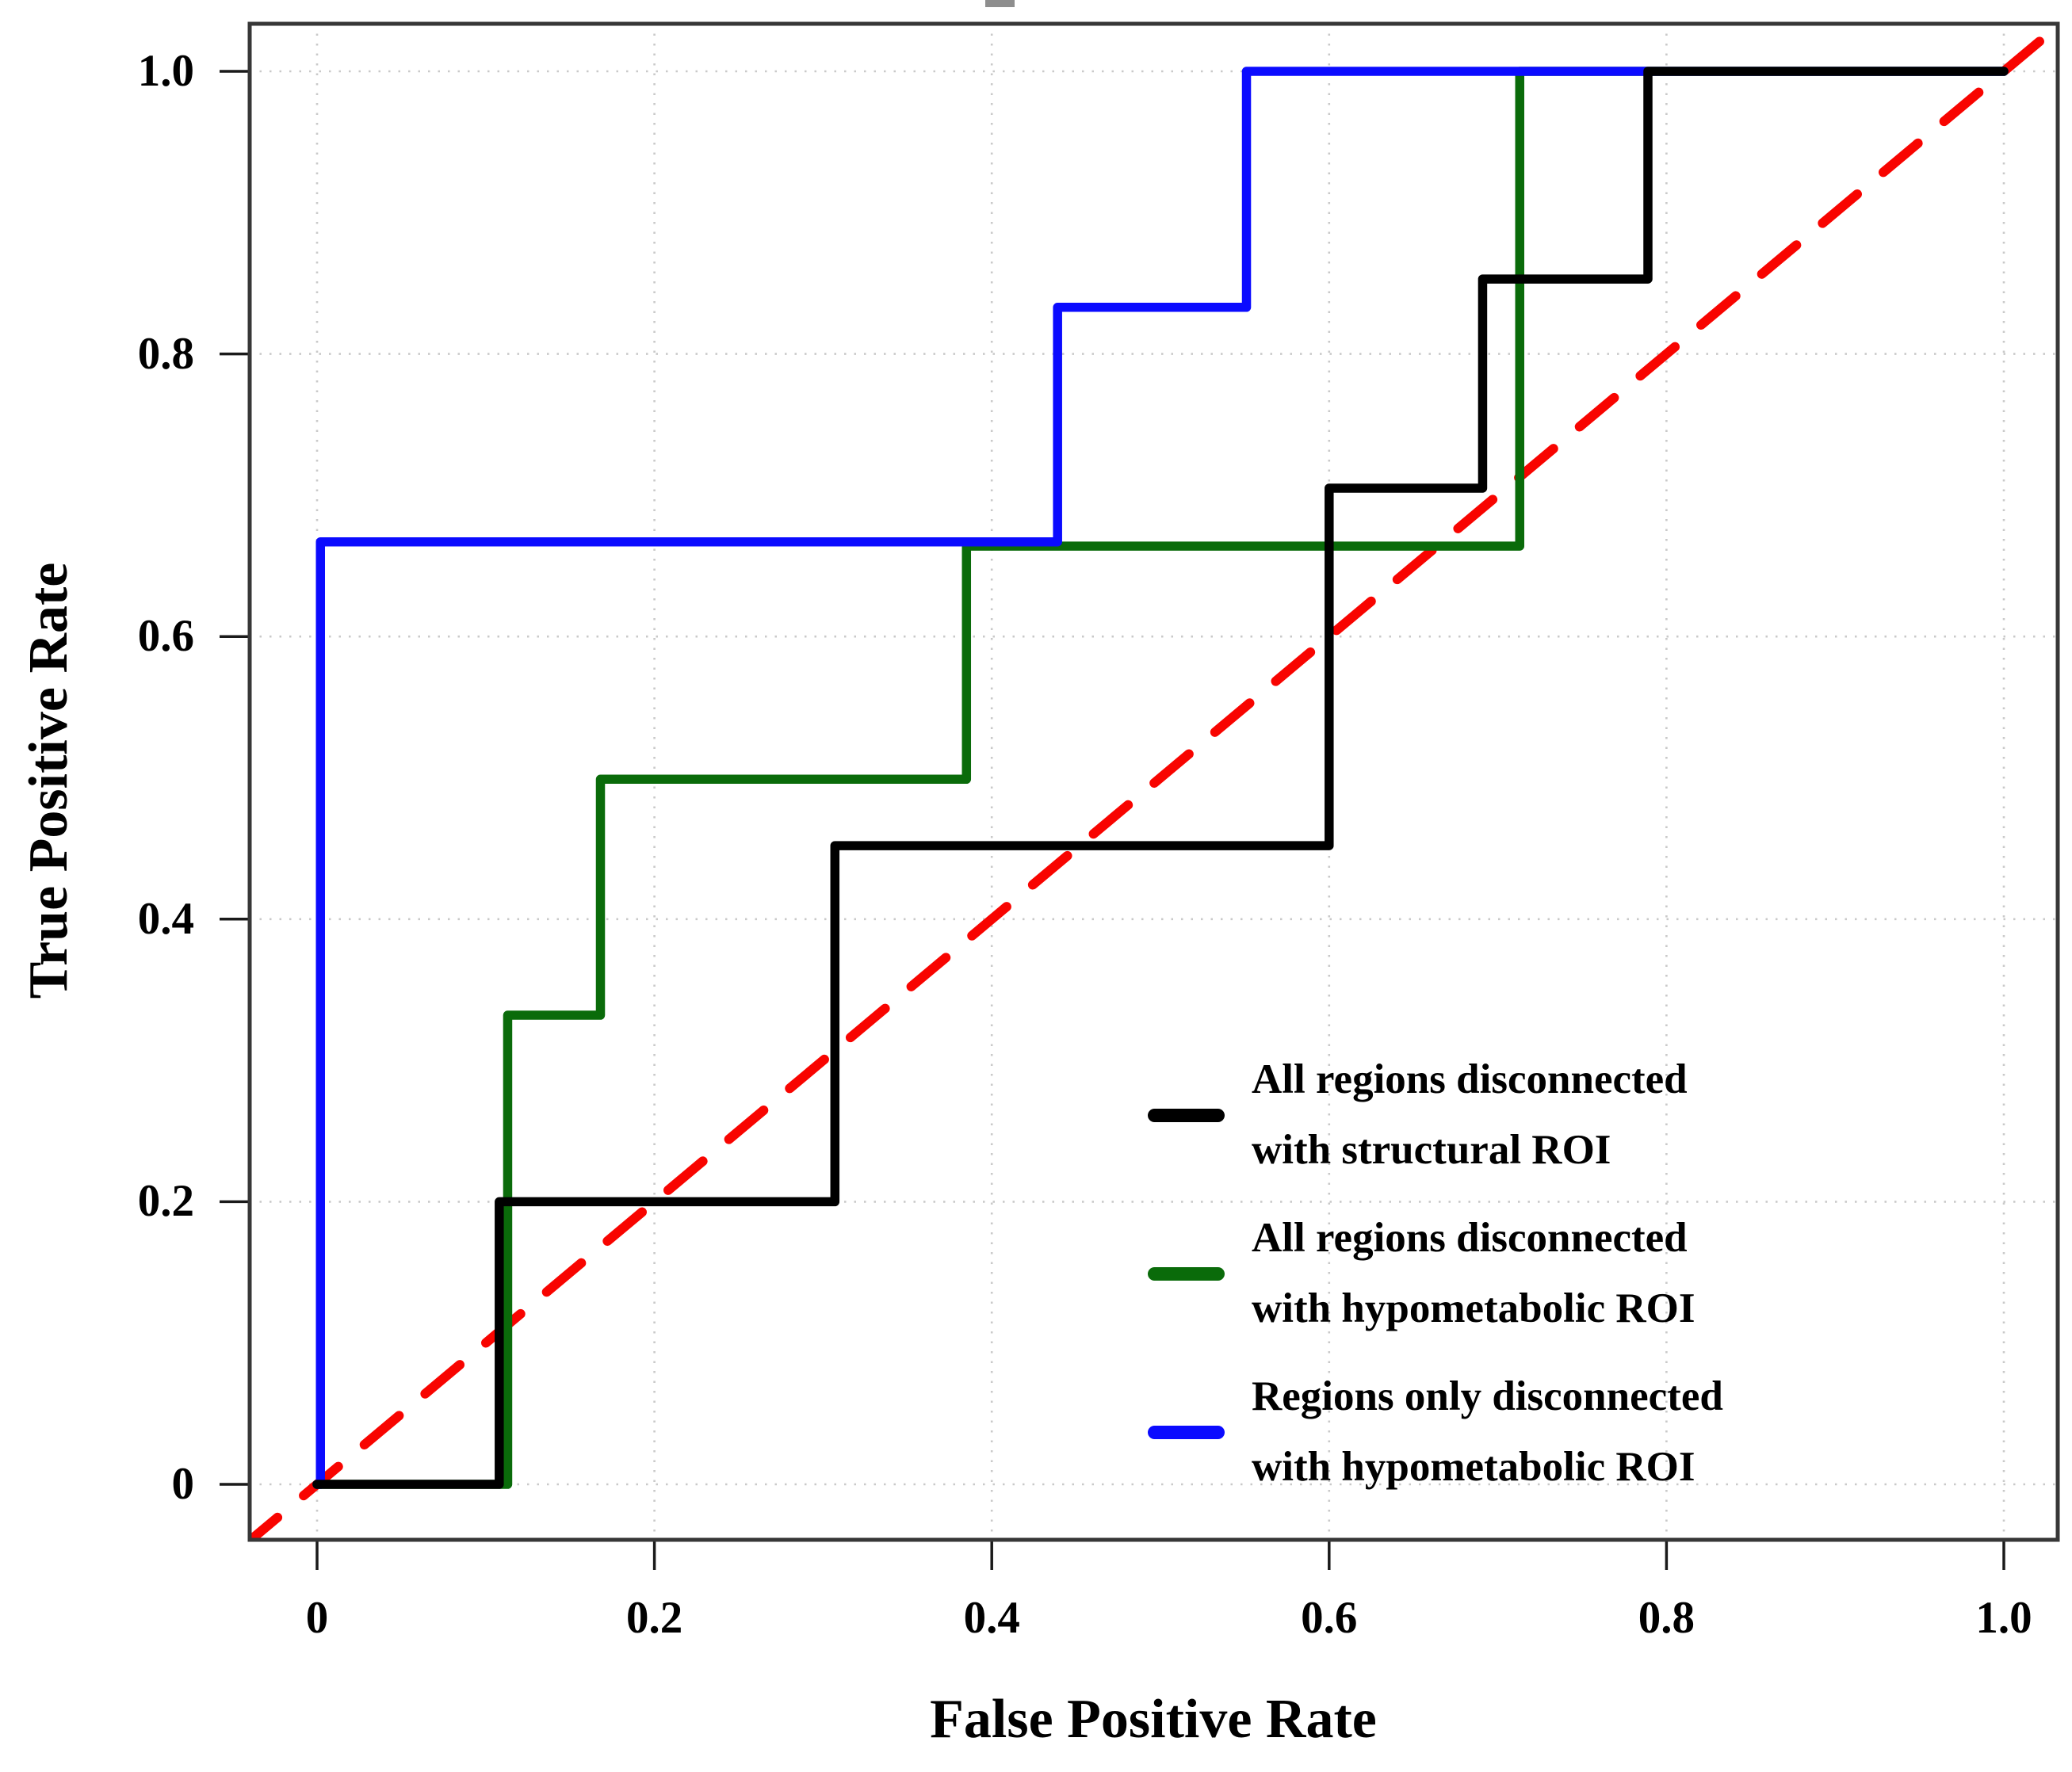 The width and height of the screenshot is (2072, 1772). Describe the element at coordinates (1153, 1719) in the screenshot. I see `x-axis-title: False Positive Rate` at that location.